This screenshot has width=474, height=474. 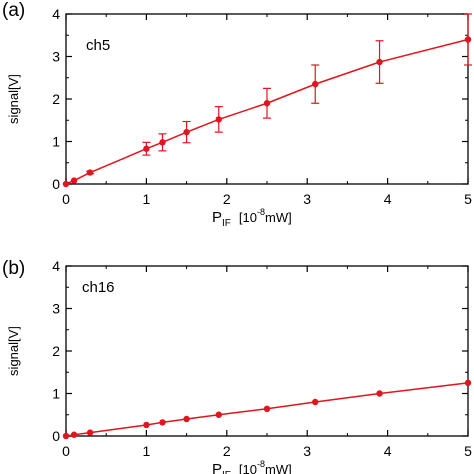 I want to click on channel-annotation: ch5, so click(x=98, y=45).